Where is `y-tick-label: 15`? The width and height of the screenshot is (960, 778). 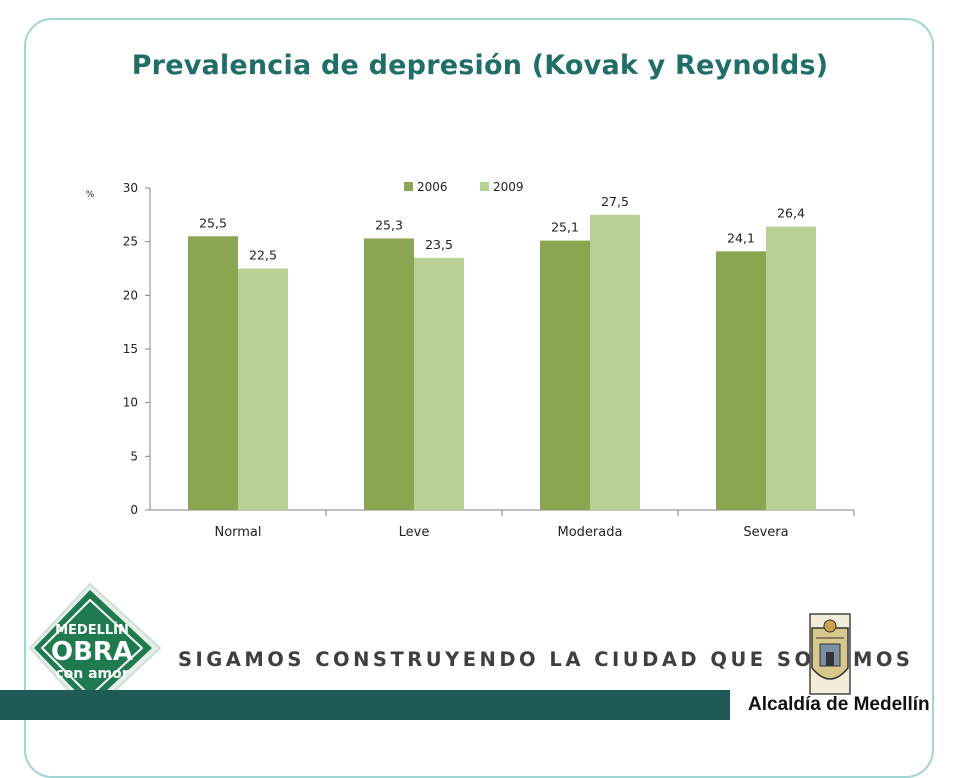
y-tick-label: 15 is located at coordinates (130, 349).